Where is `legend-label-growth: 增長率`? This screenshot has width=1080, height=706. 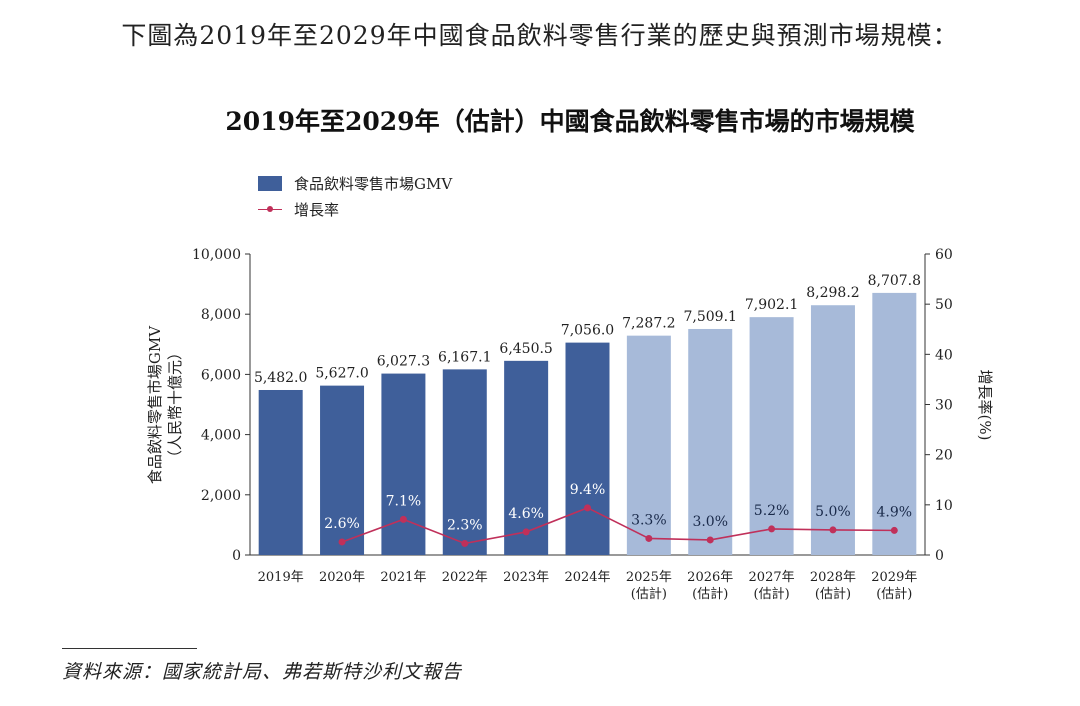
legend-label-growth: 增長率 is located at coordinates (317, 209).